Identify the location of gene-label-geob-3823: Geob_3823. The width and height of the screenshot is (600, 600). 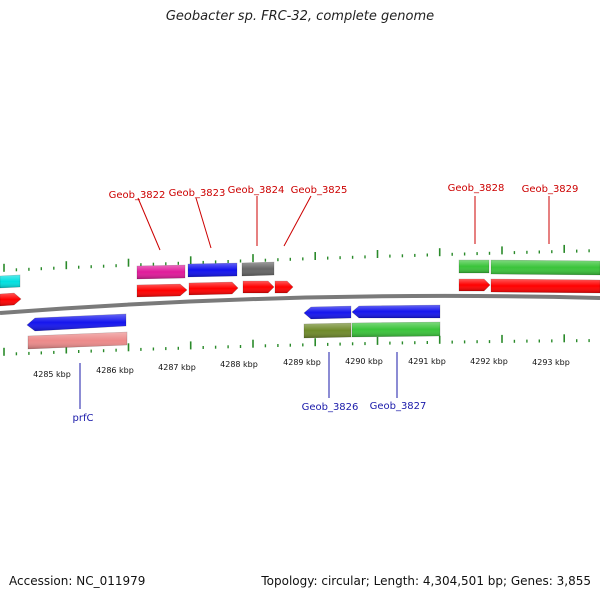
(197, 193).